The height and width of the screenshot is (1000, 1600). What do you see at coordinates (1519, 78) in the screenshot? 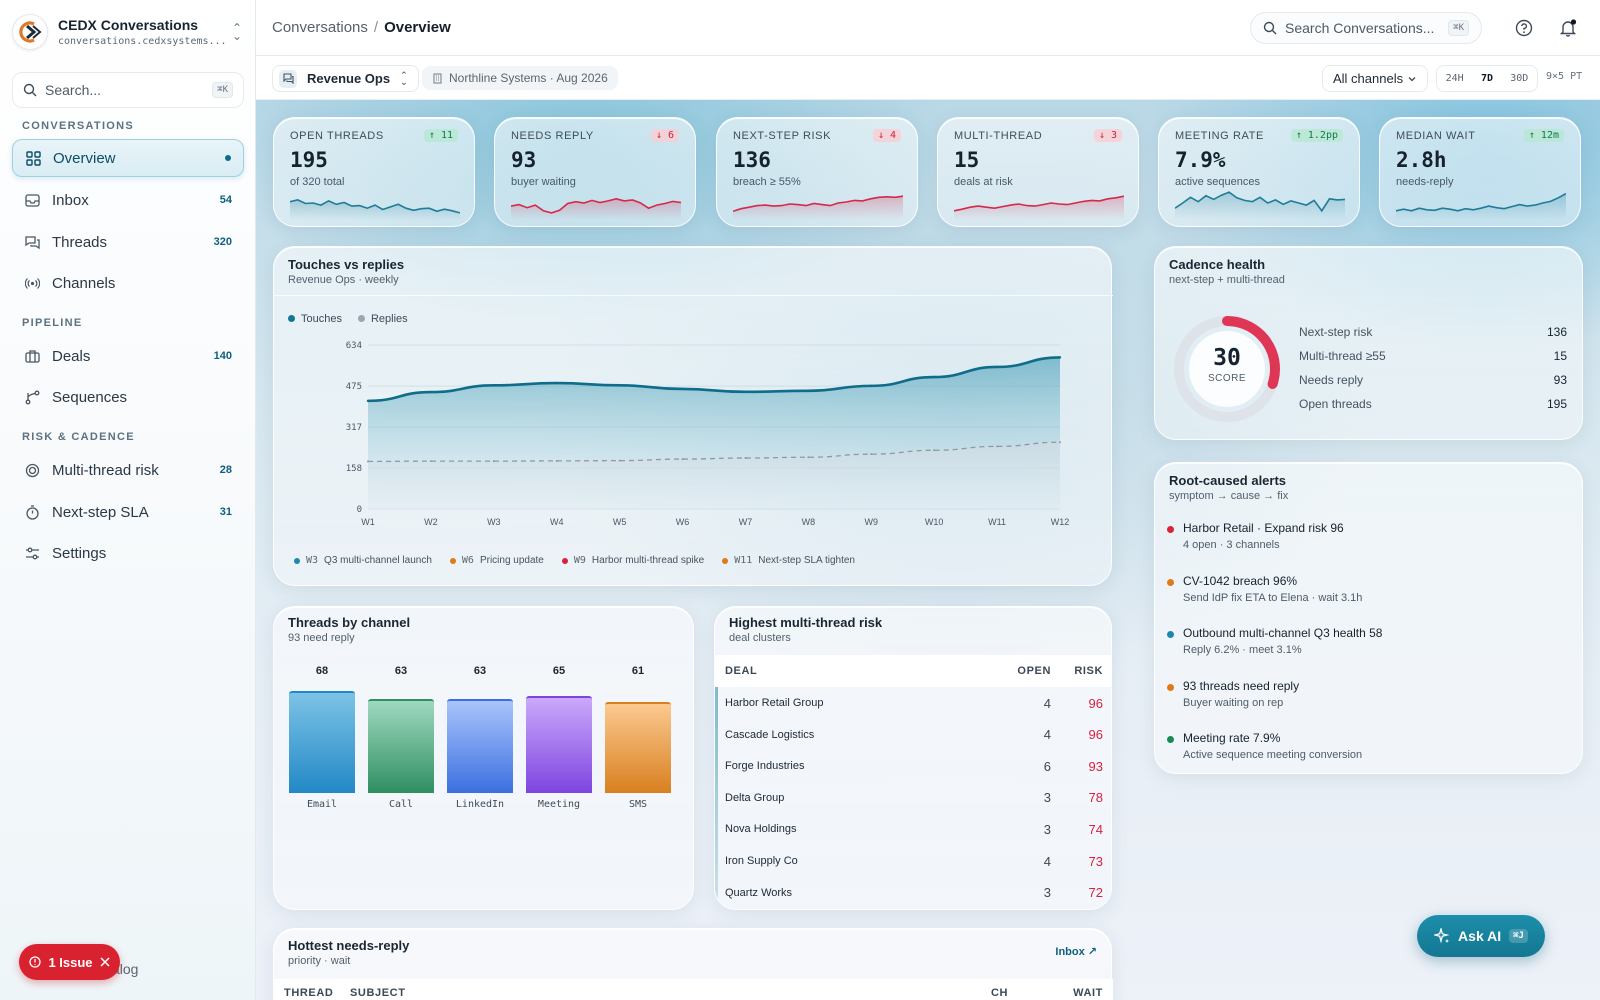
I see `range-30d: 30D` at bounding box center [1519, 78].